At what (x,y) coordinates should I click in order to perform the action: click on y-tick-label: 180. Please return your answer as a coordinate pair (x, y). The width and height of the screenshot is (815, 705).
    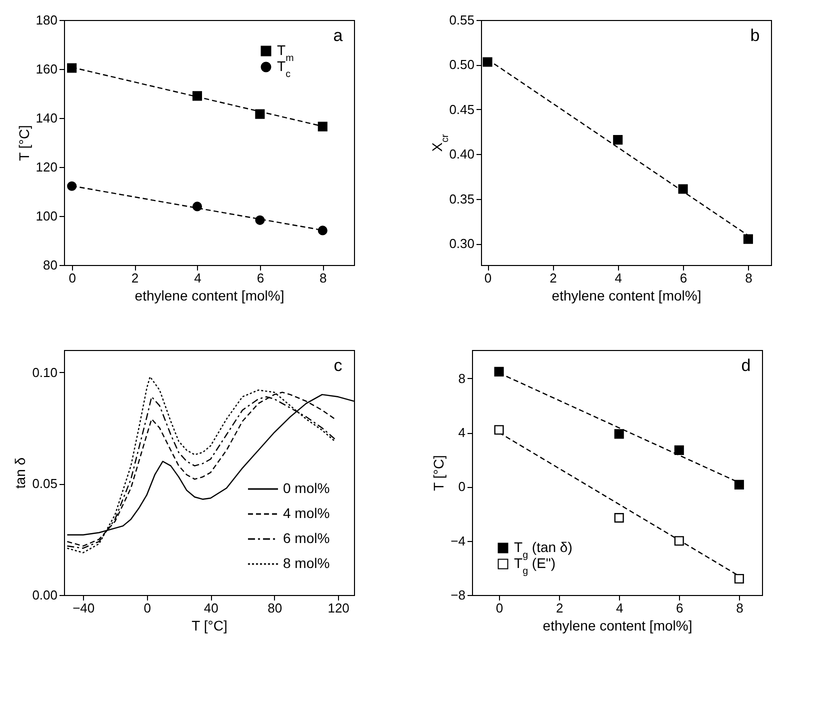
    Looking at the image, I should click on (47, 20).